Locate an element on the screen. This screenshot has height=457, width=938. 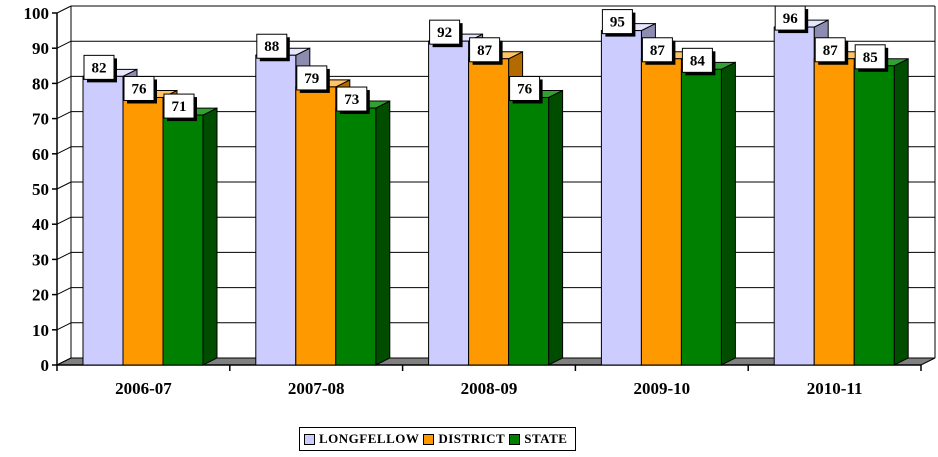
x-category-label: 2008-09 is located at coordinates (489, 388).